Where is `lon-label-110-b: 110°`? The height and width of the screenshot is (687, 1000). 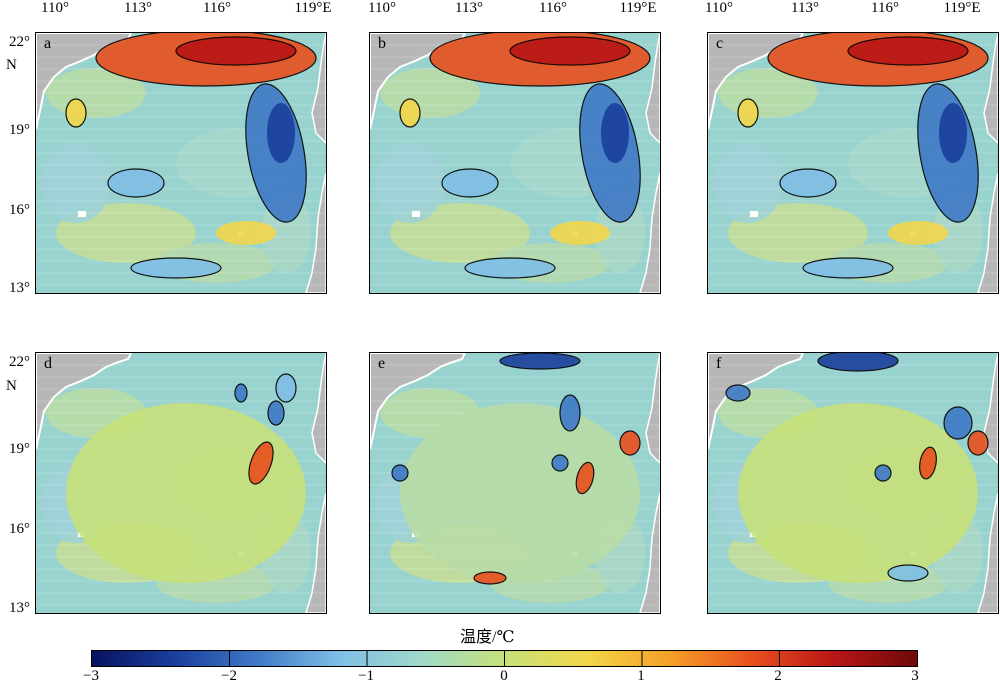 lon-label-110-b: 110° is located at coordinates (382, 8).